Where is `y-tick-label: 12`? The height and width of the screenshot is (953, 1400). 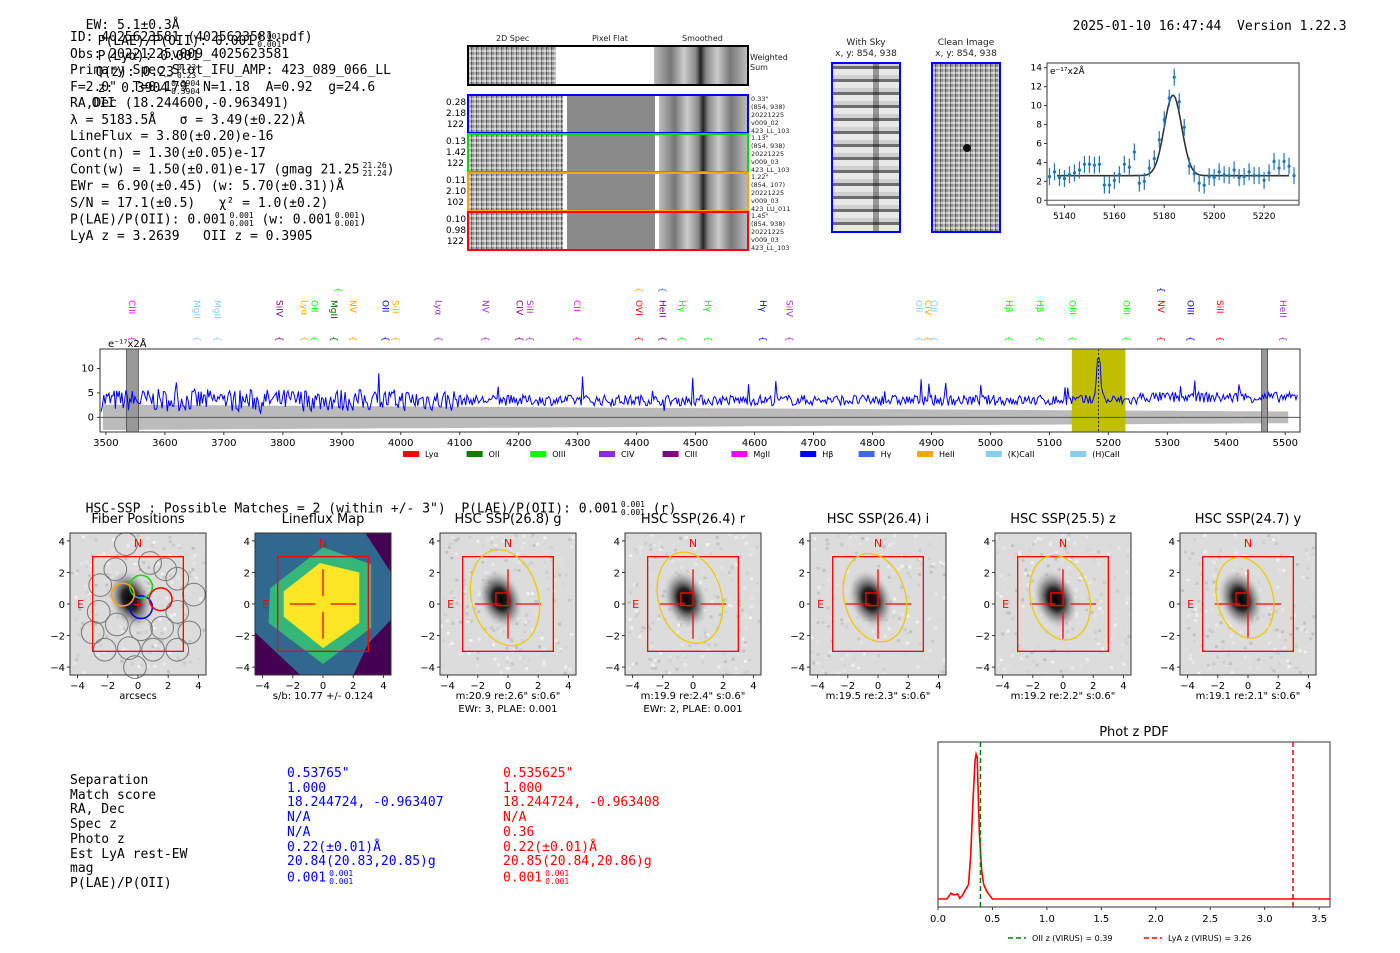 y-tick-label: 12 is located at coordinates (1036, 88).